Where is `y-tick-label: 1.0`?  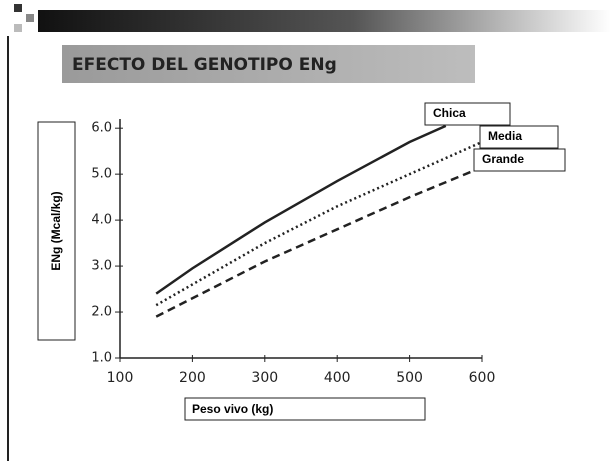
y-tick-label: 1.0 is located at coordinates (101, 358).